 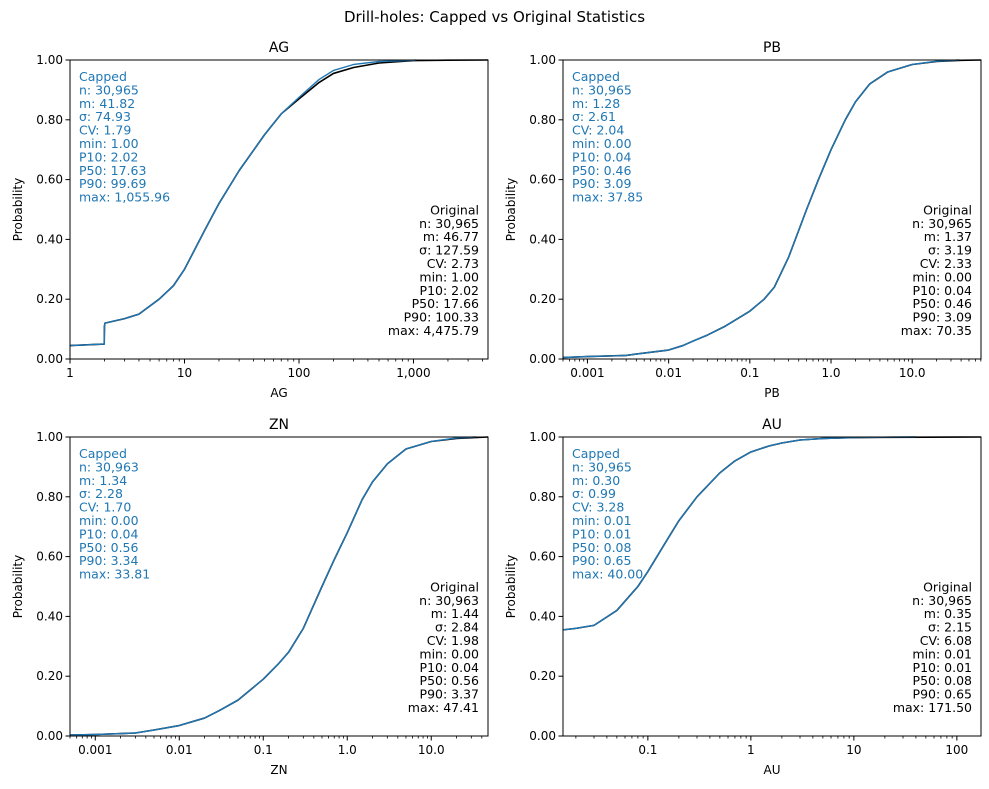 What do you see at coordinates (647, 750) in the screenshot?
I see `subplot-au-x-tick-label: 0.1` at bounding box center [647, 750].